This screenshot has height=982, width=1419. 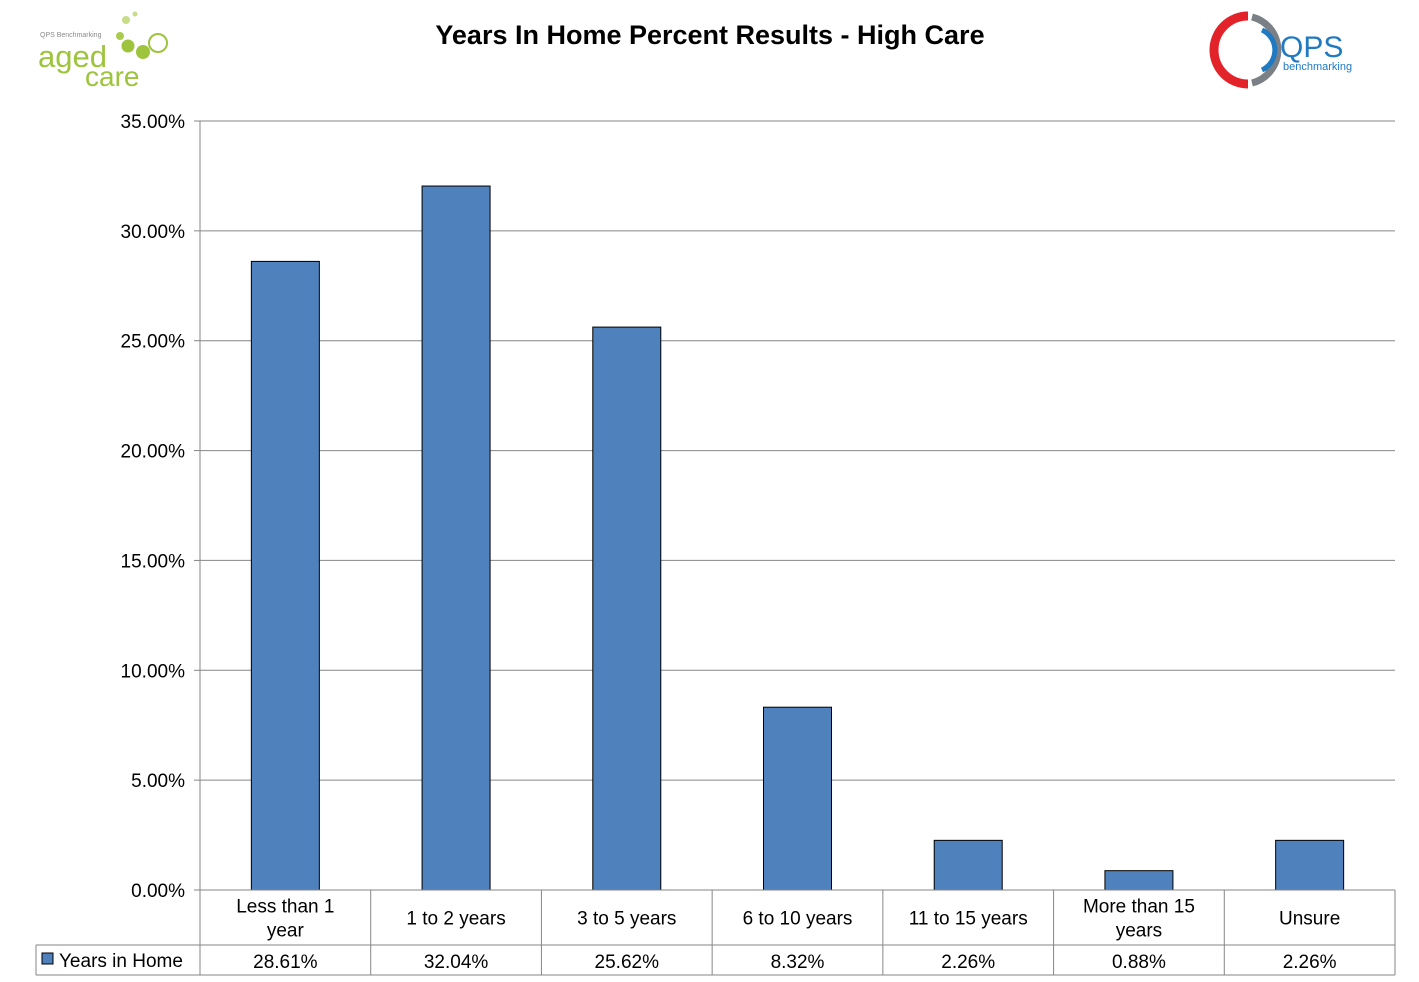 I want to click on data-label: 8.32%, so click(x=798, y=962).